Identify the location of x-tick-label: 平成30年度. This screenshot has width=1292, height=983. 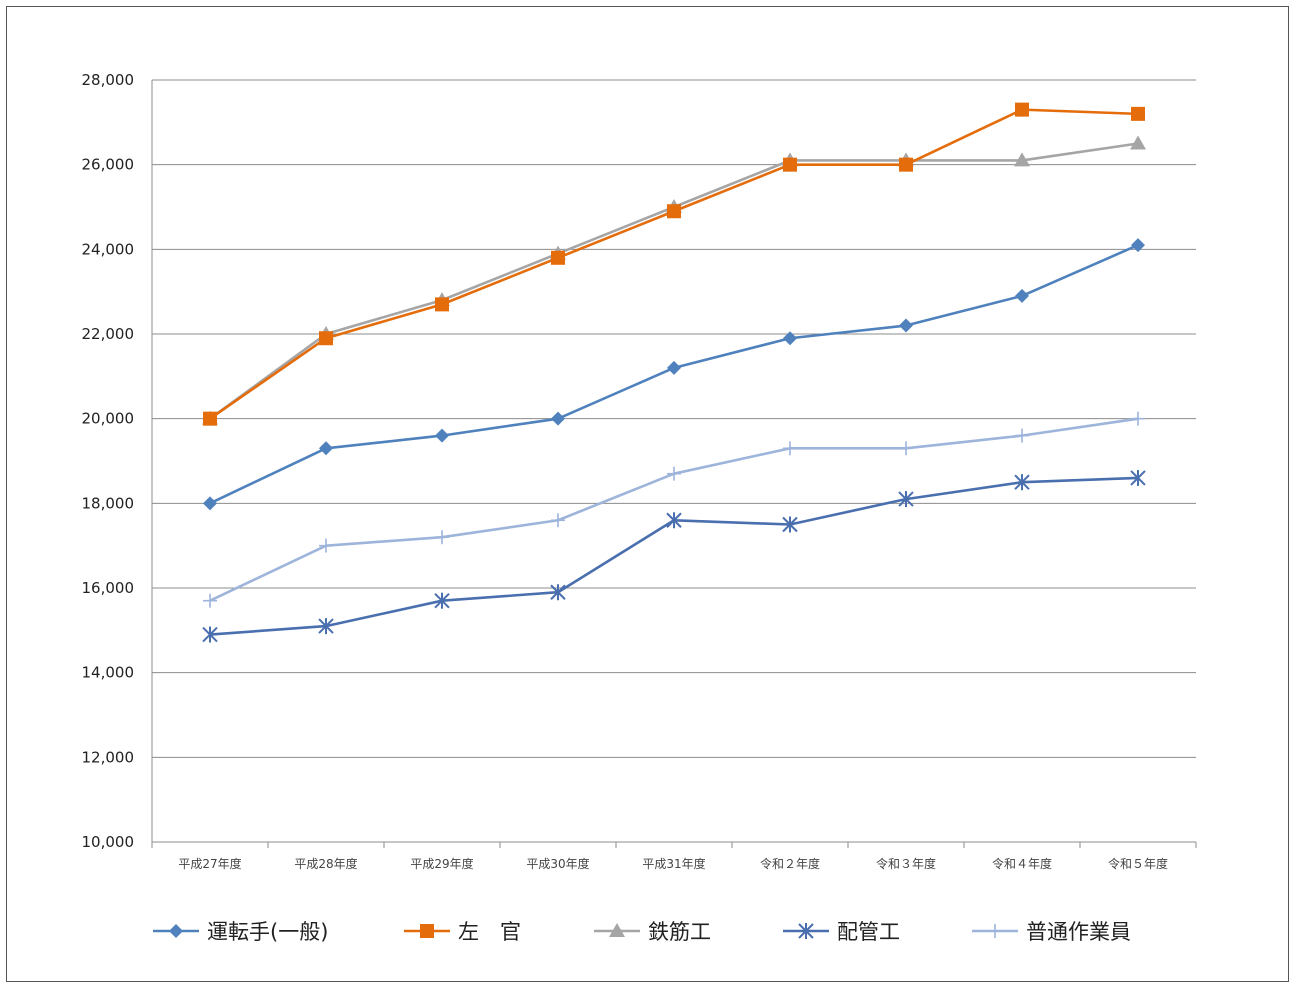
(557, 863).